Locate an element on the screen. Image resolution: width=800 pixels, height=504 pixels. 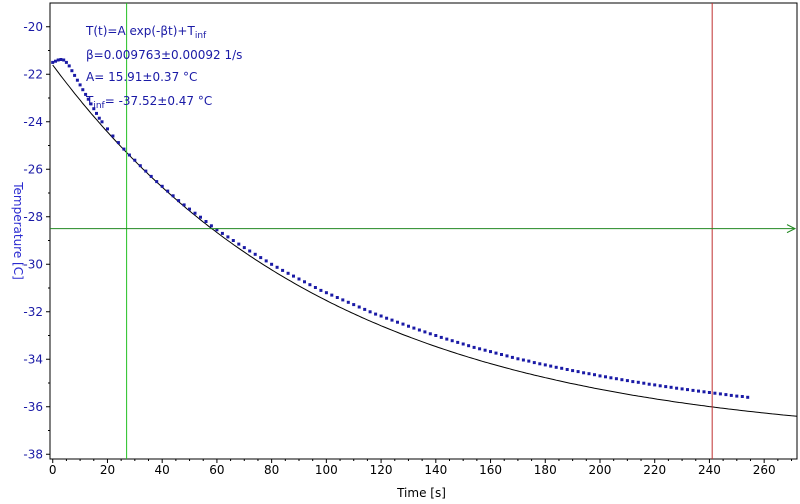
y-tick-label: -38 is located at coordinates (33, 454).